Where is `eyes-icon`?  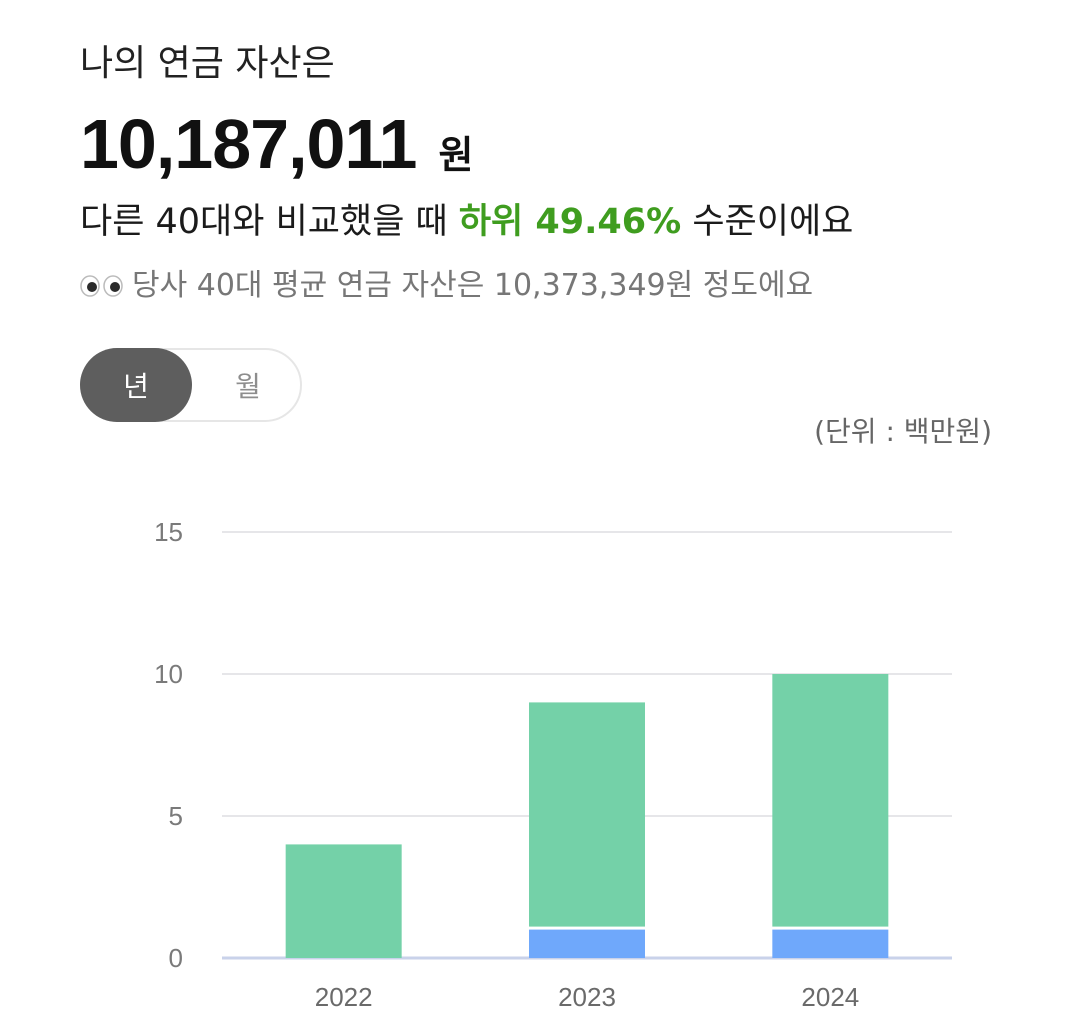
eyes-icon is located at coordinates (101, 286).